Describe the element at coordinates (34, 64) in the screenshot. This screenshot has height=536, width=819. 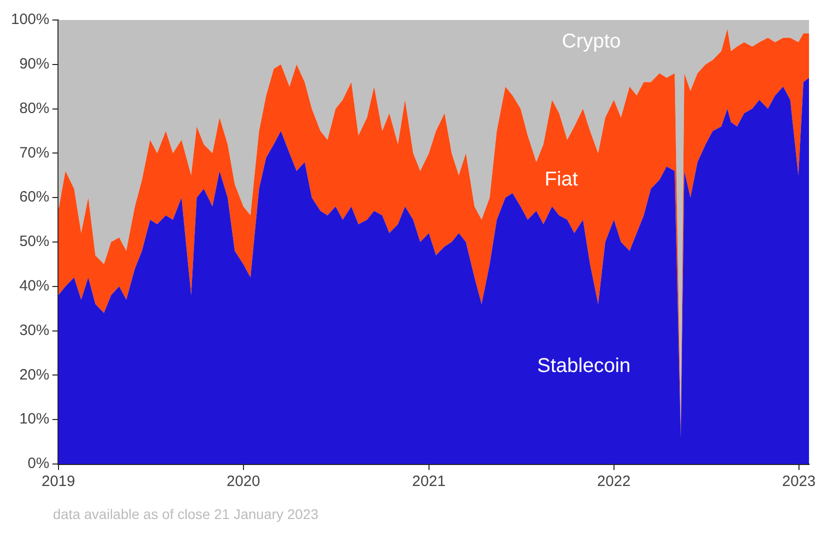
I see `y-tick-label: 90%` at that location.